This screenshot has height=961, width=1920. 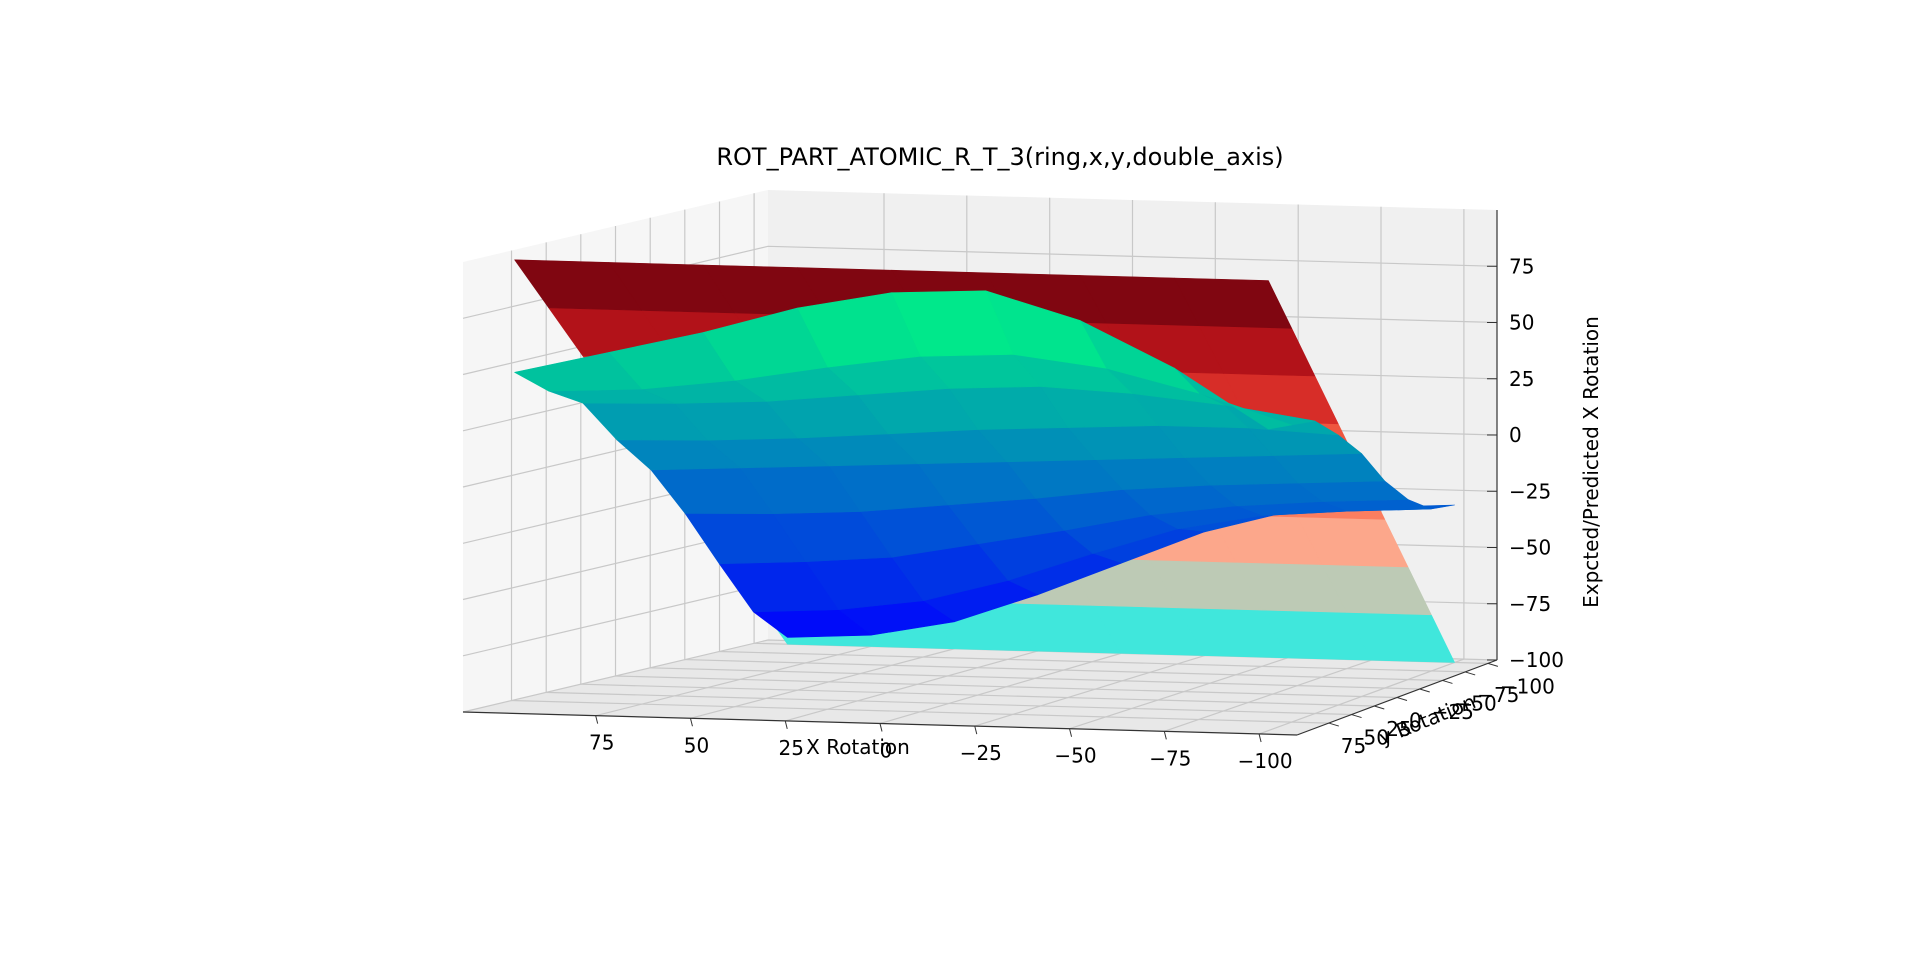 I want to click on z-axis-label: Expcted/Predicted X Rotation, so click(x=1591, y=462).